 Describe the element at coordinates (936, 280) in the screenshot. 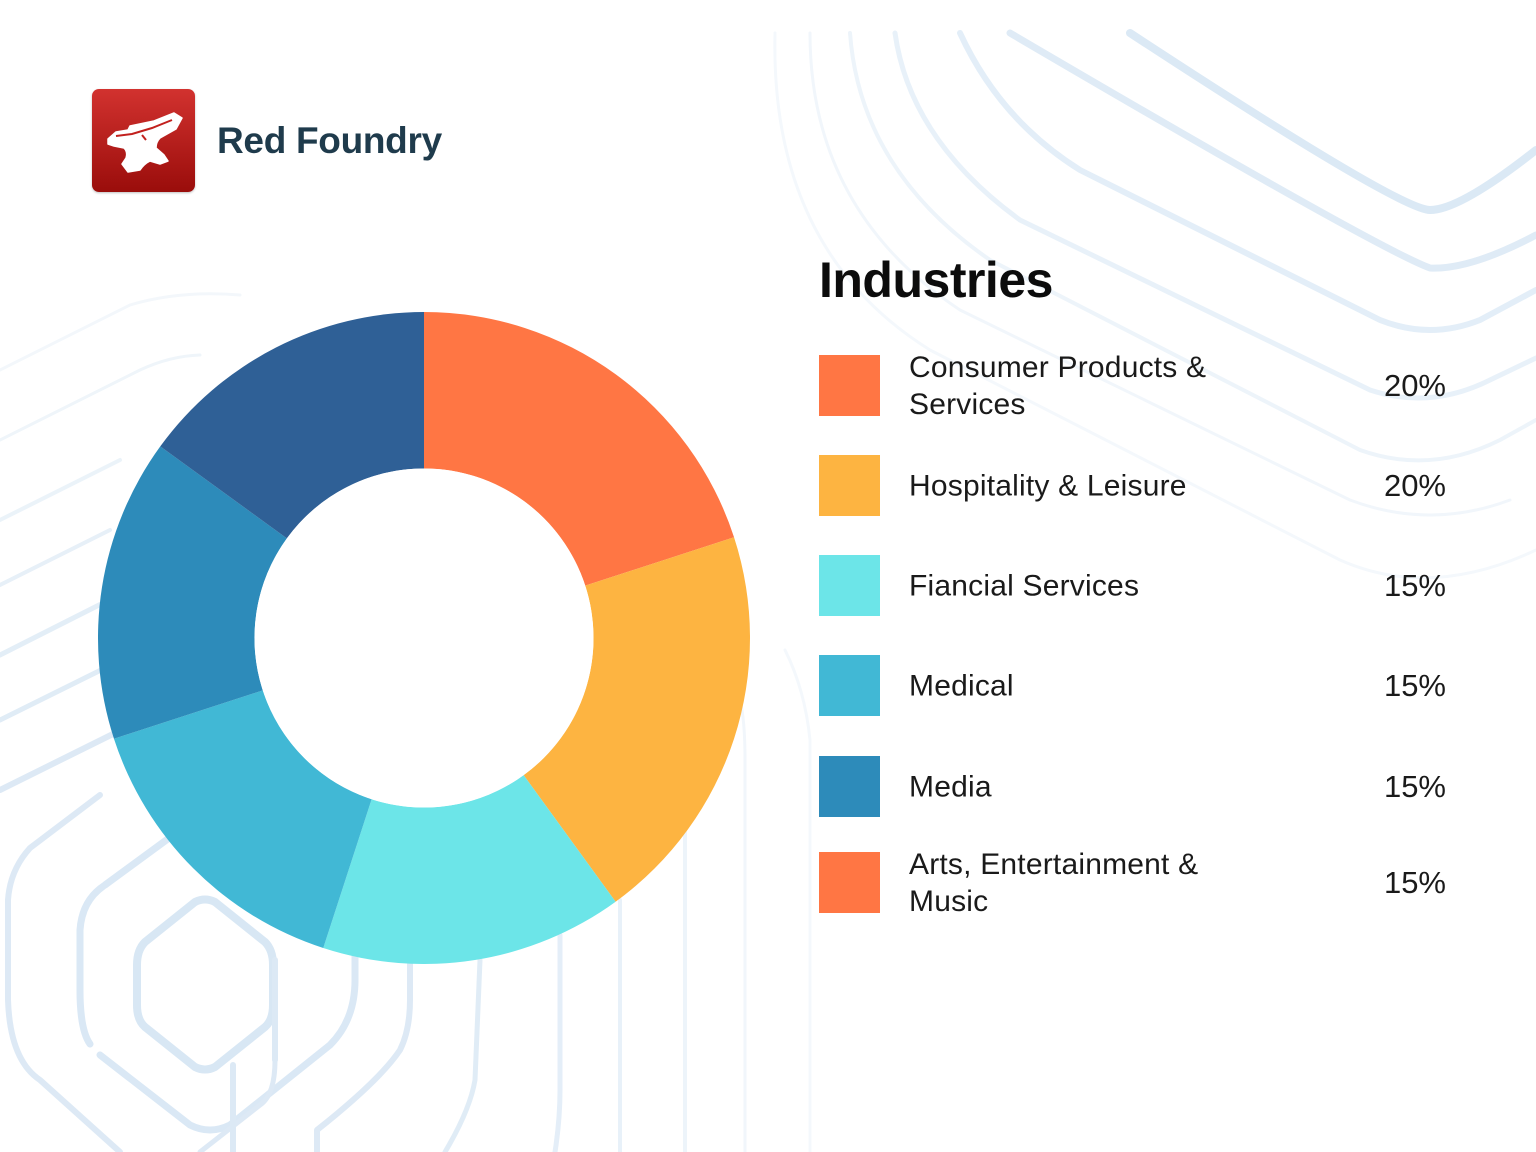

I see `legend-title: Industries` at that location.